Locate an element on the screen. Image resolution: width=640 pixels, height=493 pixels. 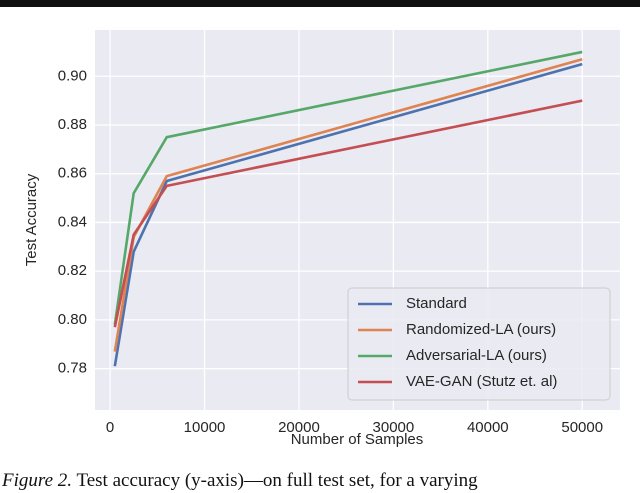
legend-label: Adversarial-LA (ours) is located at coordinates (476, 355).